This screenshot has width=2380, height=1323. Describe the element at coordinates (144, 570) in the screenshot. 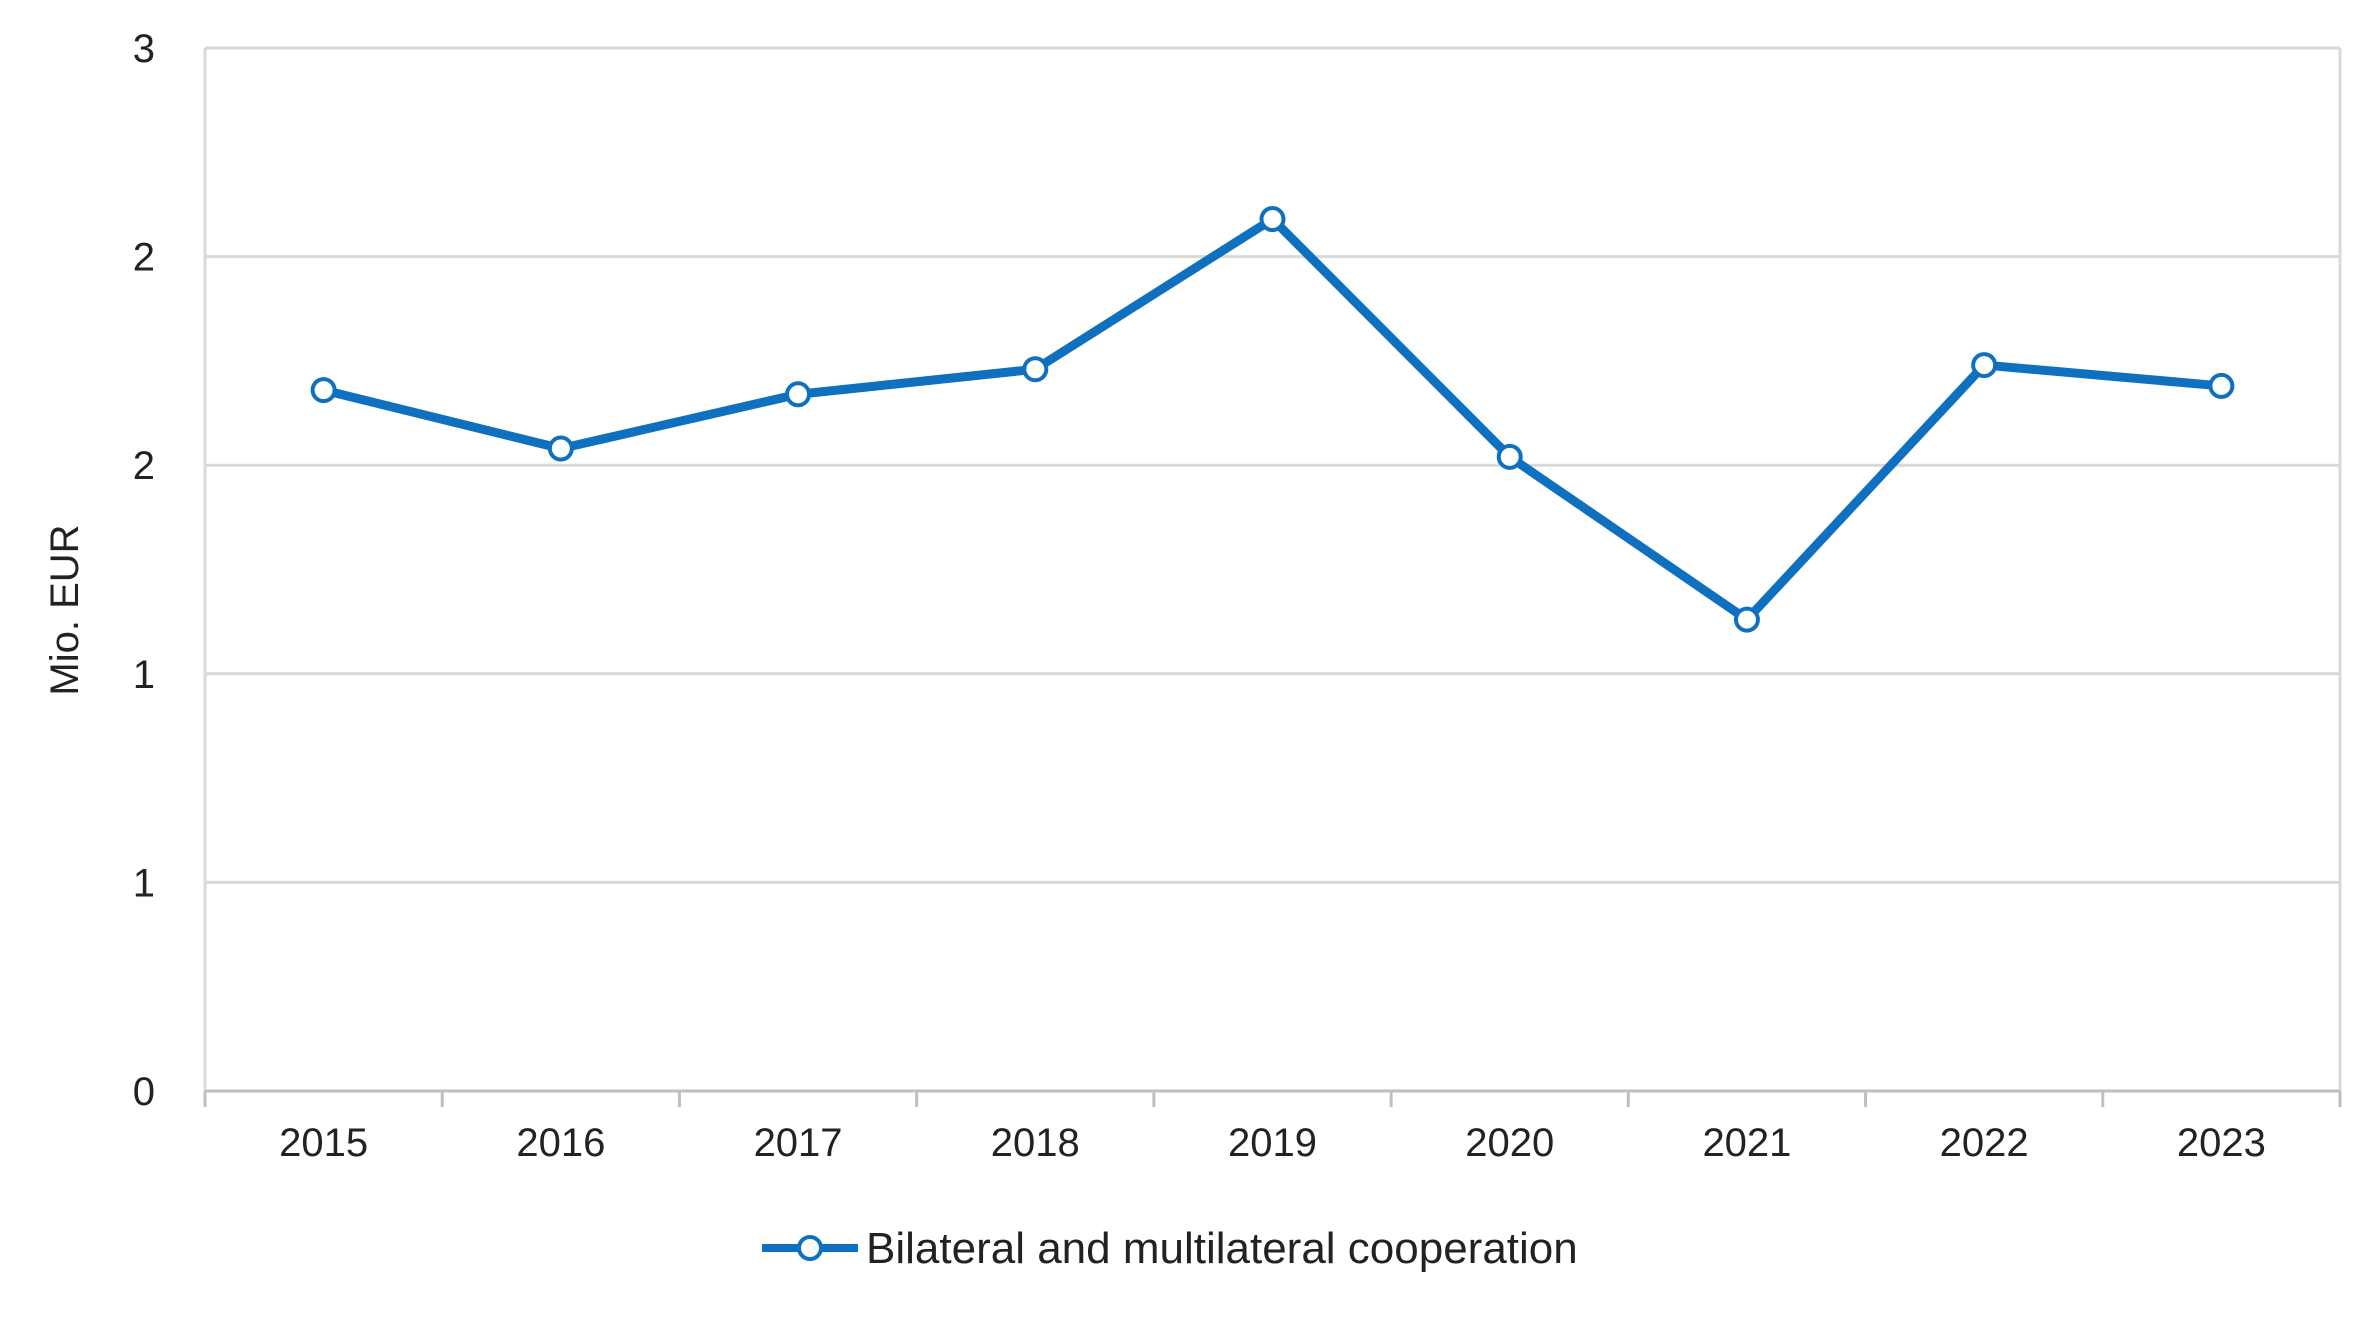

I see `y-axis-tick-labels: 0 1 1 2 2 3` at that location.